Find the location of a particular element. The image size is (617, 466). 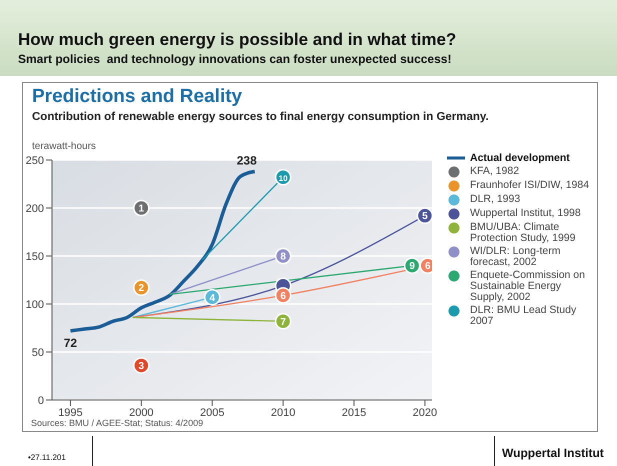

y-tick-label: 150 is located at coordinates (35, 256).